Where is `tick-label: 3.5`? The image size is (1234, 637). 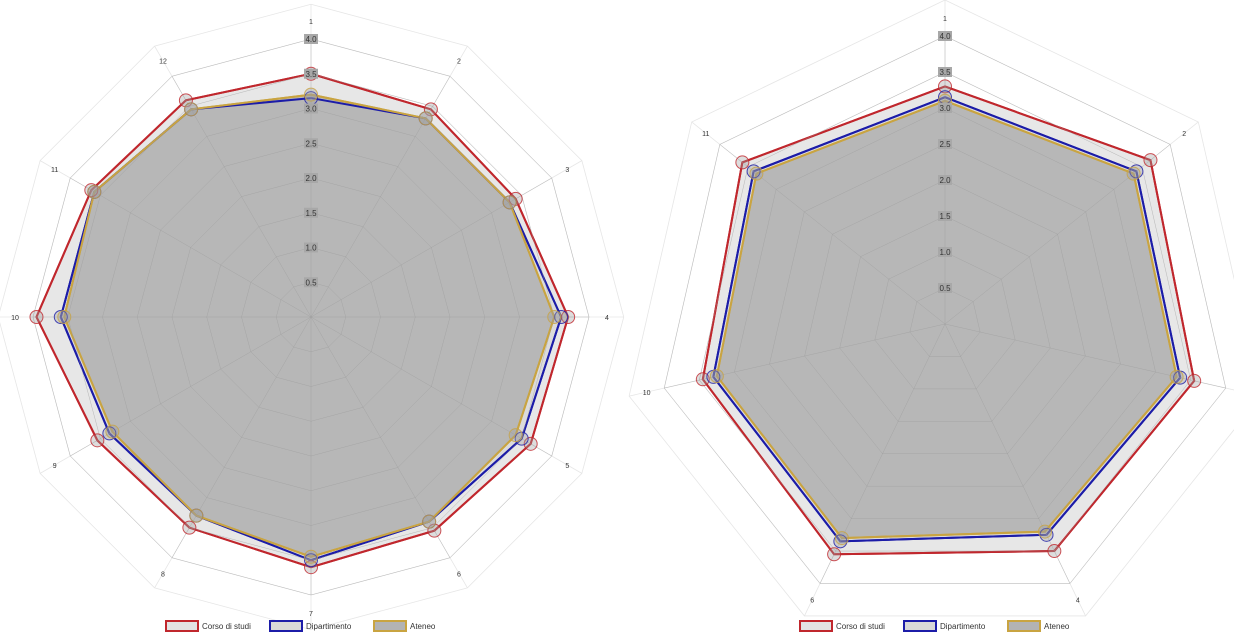
tick-label: 3.5 is located at coordinates (945, 72).